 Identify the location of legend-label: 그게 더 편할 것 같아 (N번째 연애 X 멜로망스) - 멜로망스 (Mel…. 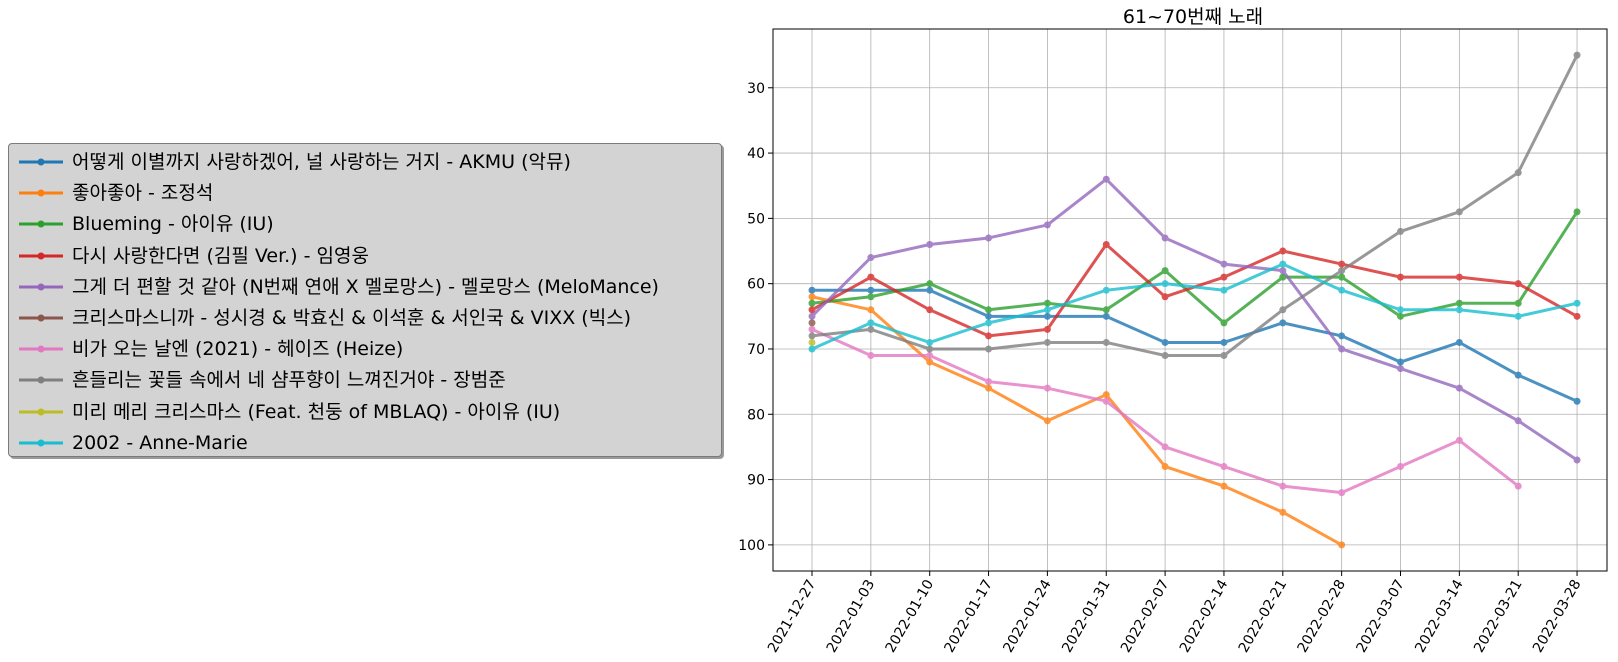
(365, 286).